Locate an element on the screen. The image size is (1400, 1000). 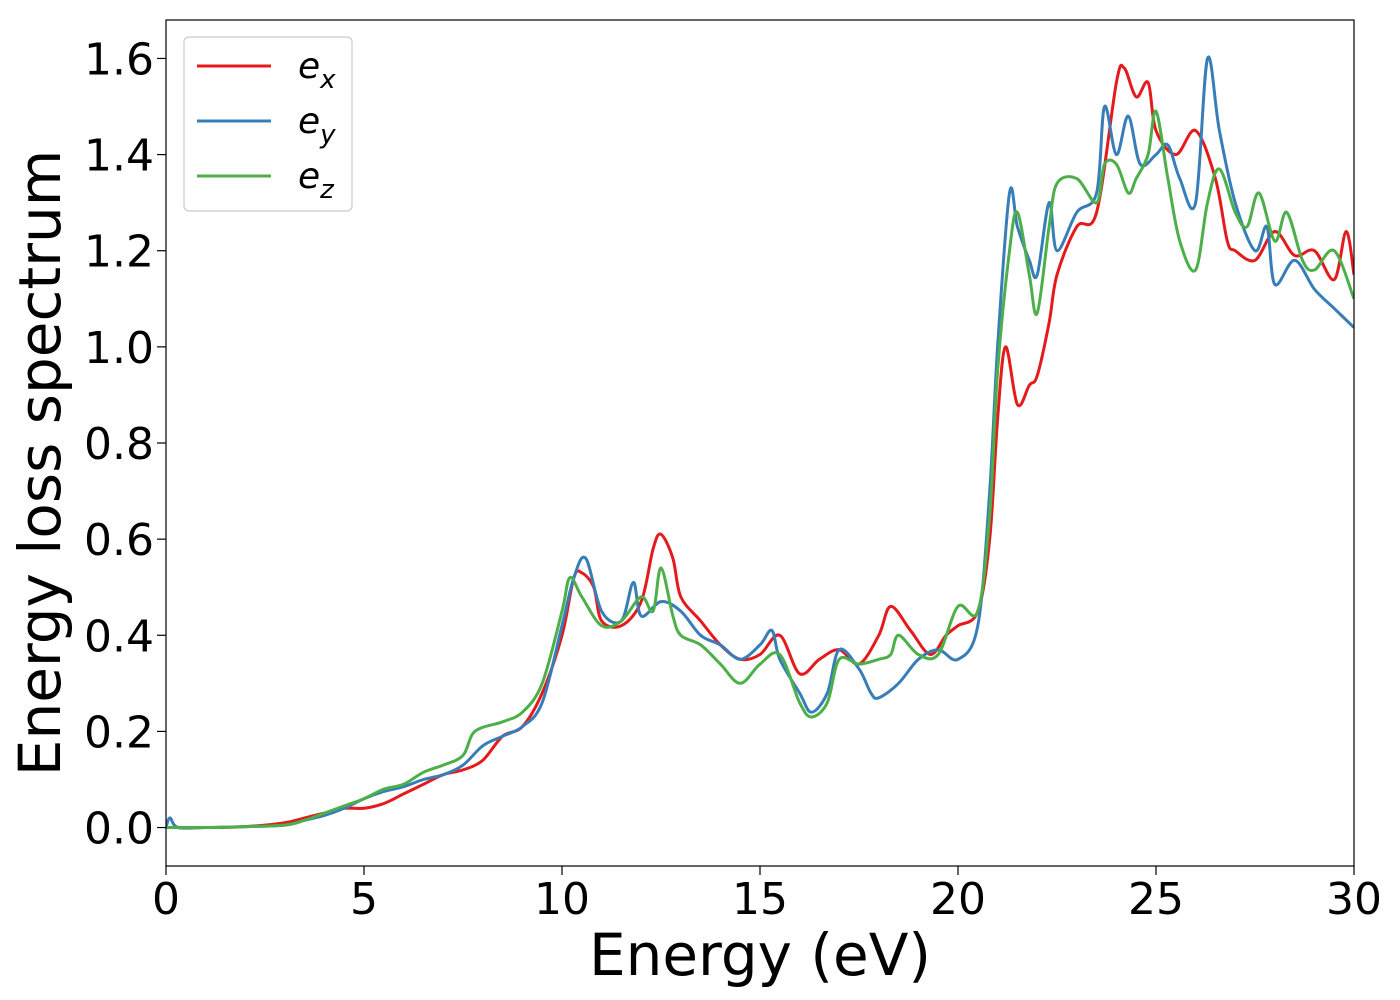
x-tick-label: 30 is located at coordinates (1354, 899).